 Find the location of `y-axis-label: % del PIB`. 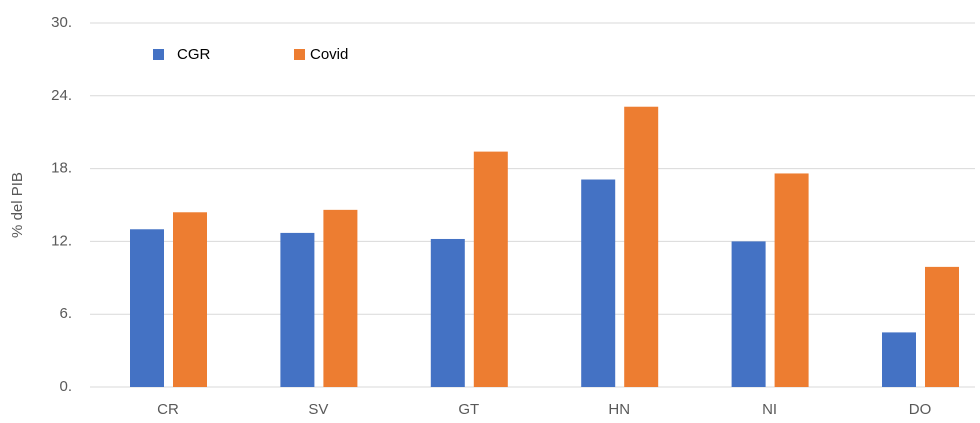

y-axis-label: % del PIB is located at coordinates (17, 205).